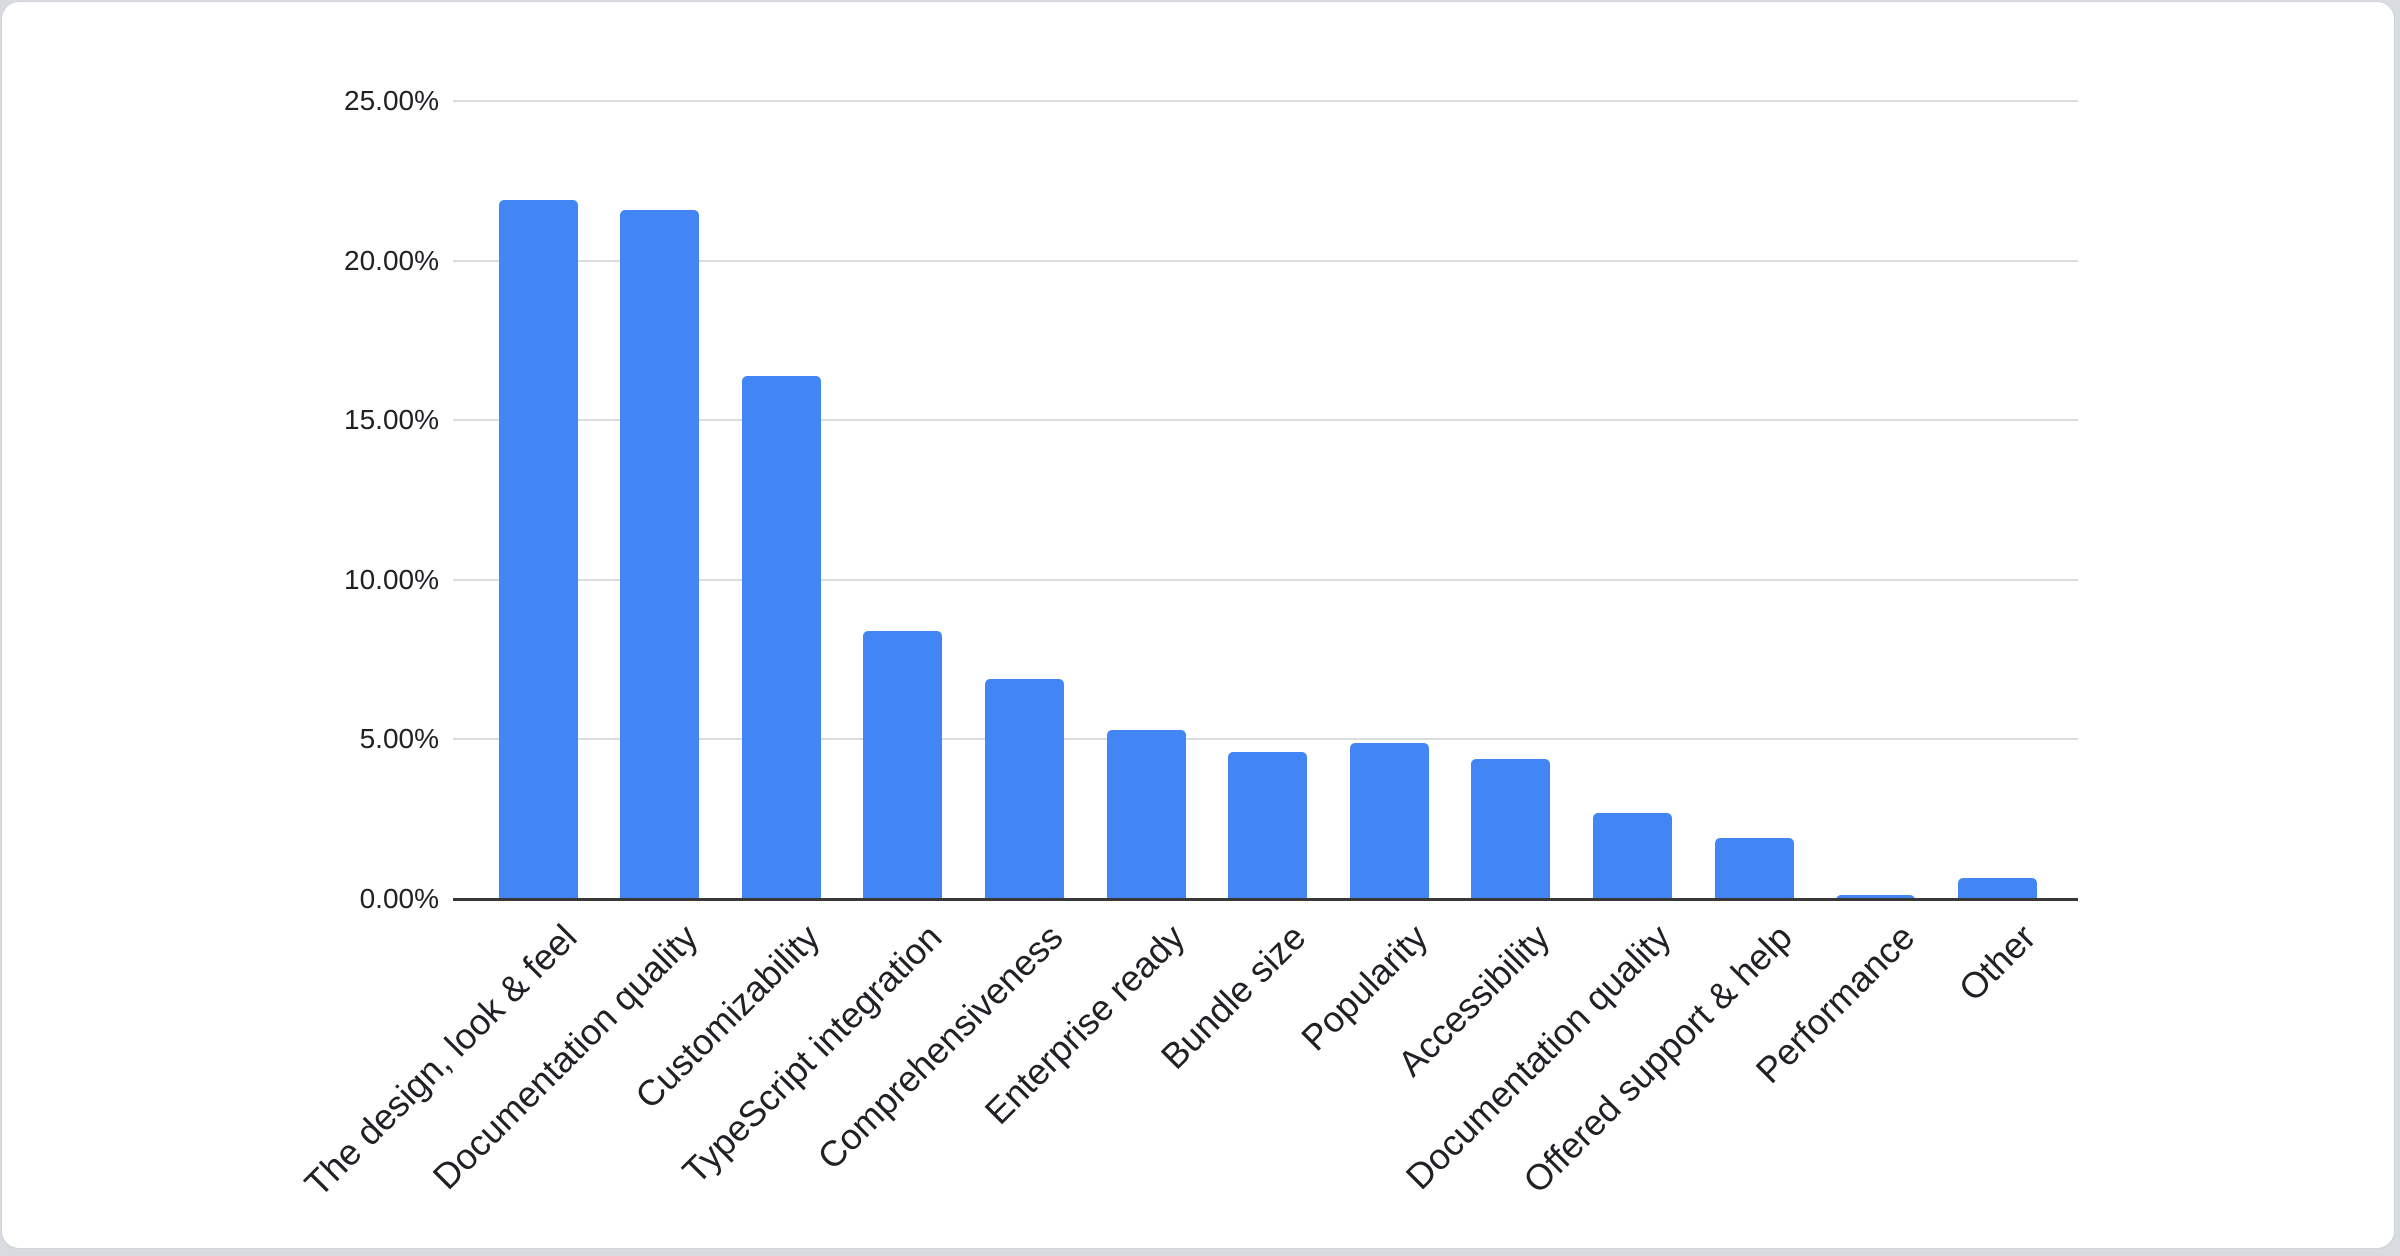 The image size is (2400, 1256). Describe the element at coordinates (399, 739) in the screenshot. I see `y-axis-tick-label: 5.00%` at that location.